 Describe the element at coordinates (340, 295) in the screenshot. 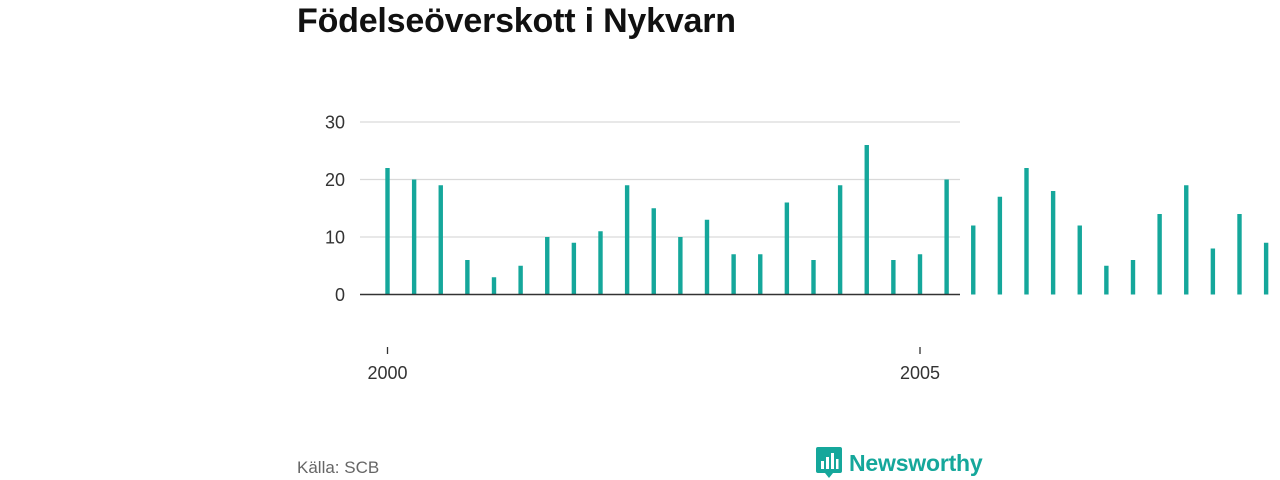

I see `y-tick-label: 0` at that location.